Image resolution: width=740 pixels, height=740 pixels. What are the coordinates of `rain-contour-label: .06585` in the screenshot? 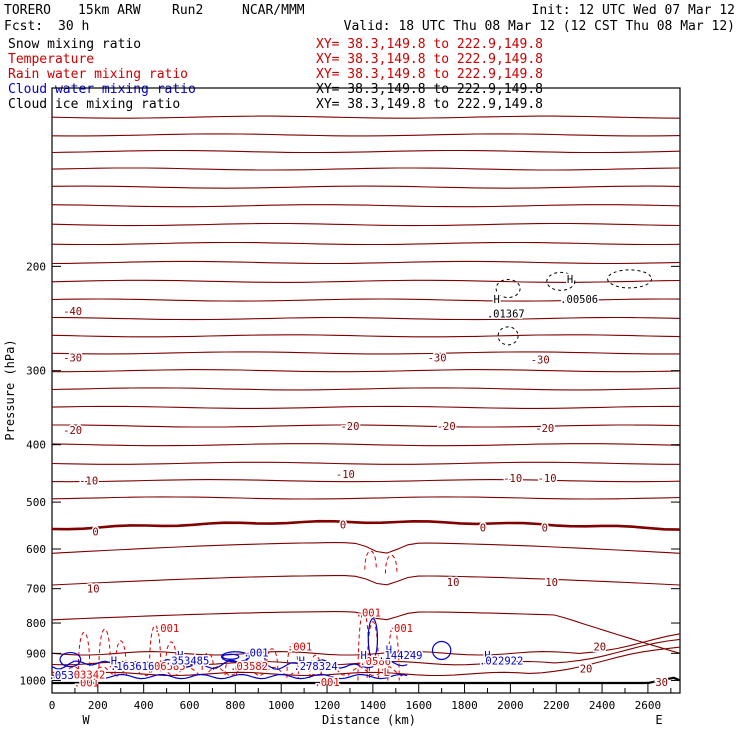 It's located at (167, 667).